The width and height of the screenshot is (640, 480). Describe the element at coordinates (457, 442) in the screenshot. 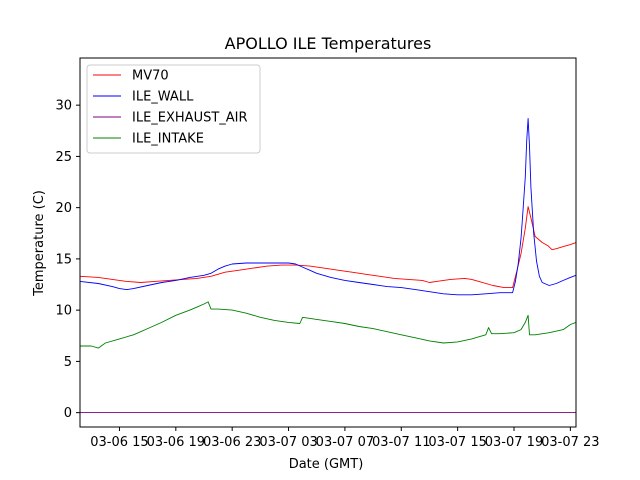

I see `x-tick-label: 03-07 15` at that location.